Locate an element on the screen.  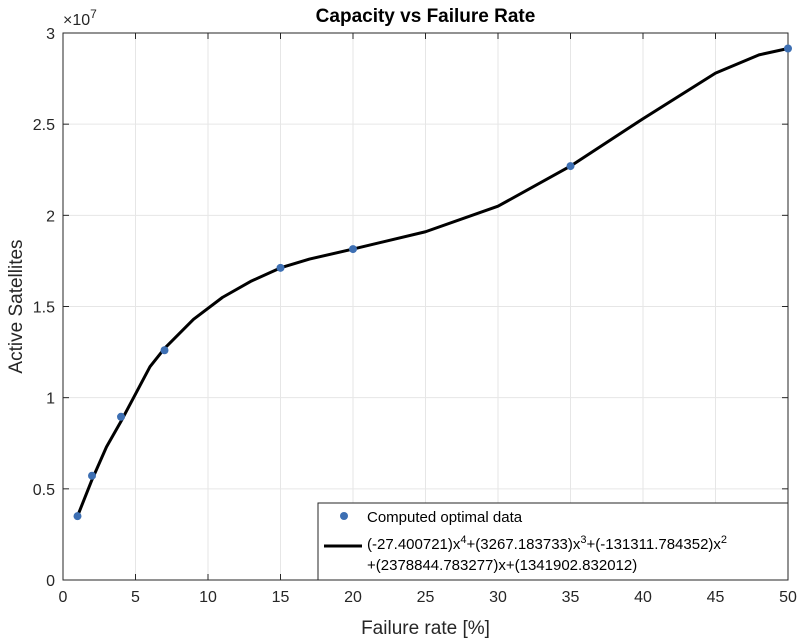
y-tick-label: 0.5 is located at coordinates (44, 490).